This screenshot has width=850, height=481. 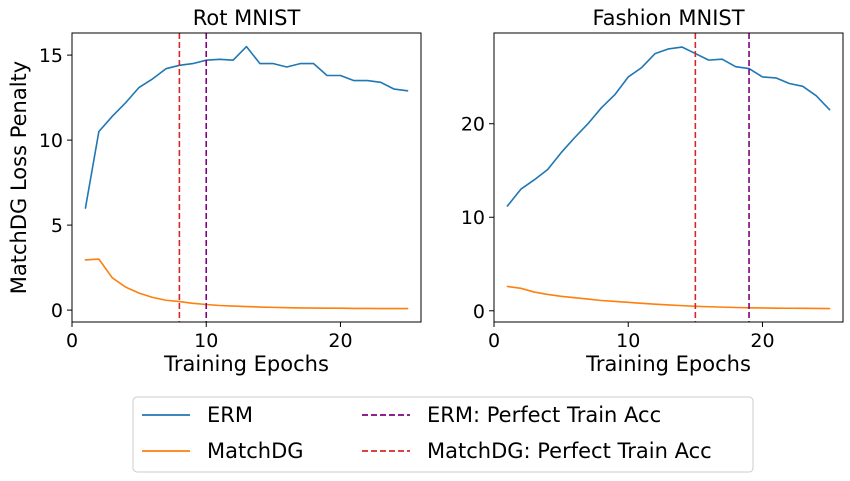 I want to click on legend-frame, so click(x=443, y=434).